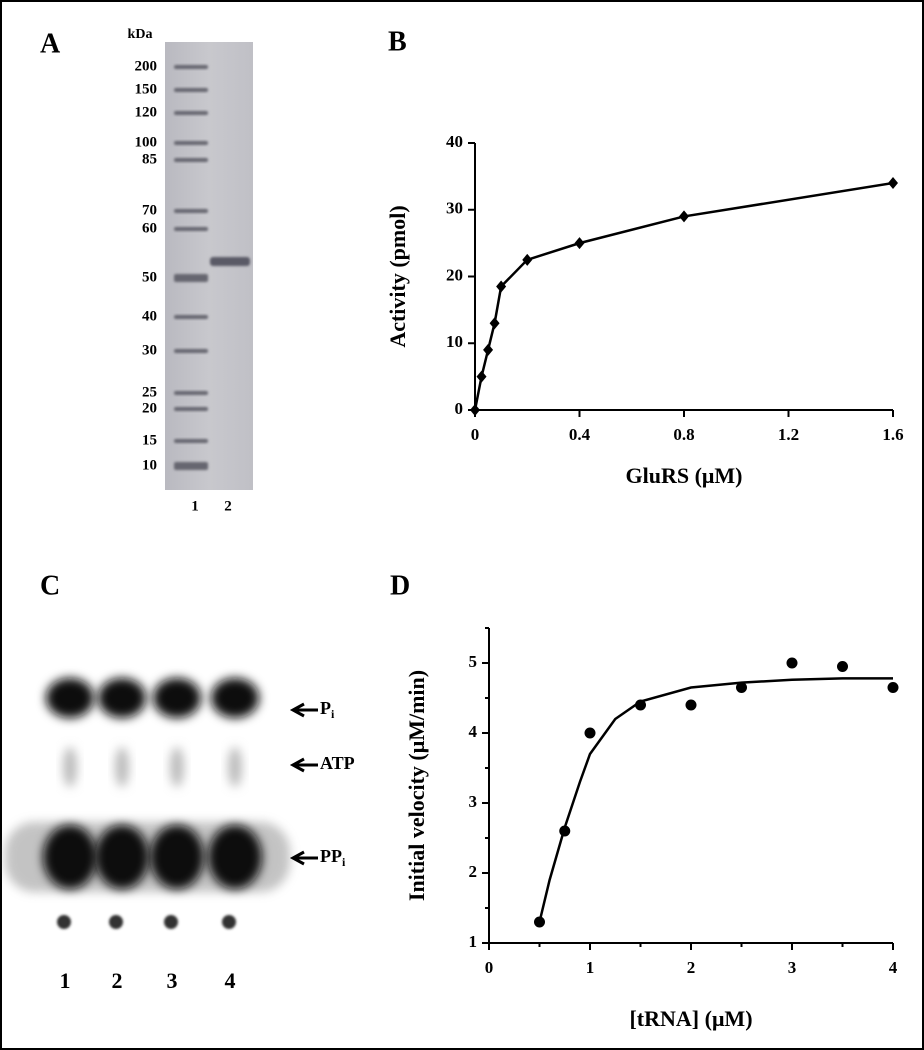 The height and width of the screenshot is (1050, 924). What do you see at coordinates (683, 434) in the screenshot?
I see `x-tick-label: 0.8` at bounding box center [683, 434].